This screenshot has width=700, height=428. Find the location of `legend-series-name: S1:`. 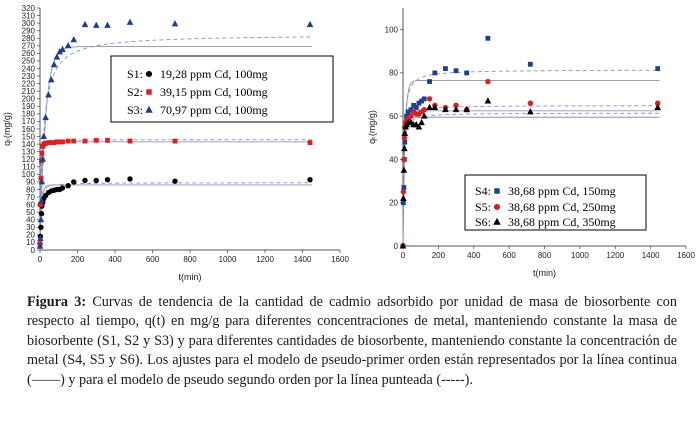

legend-series-name: S1: is located at coordinates (135, 74).